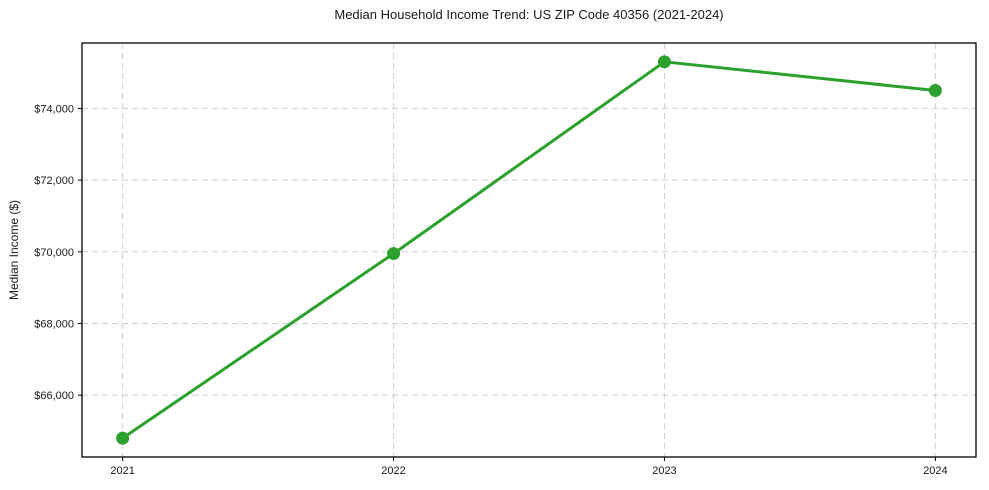 This screenshot has width=989, height=490. Describe the element at coordinates (393, 471) in the screenshot. I see `x-tick-label: 2022` at that location.